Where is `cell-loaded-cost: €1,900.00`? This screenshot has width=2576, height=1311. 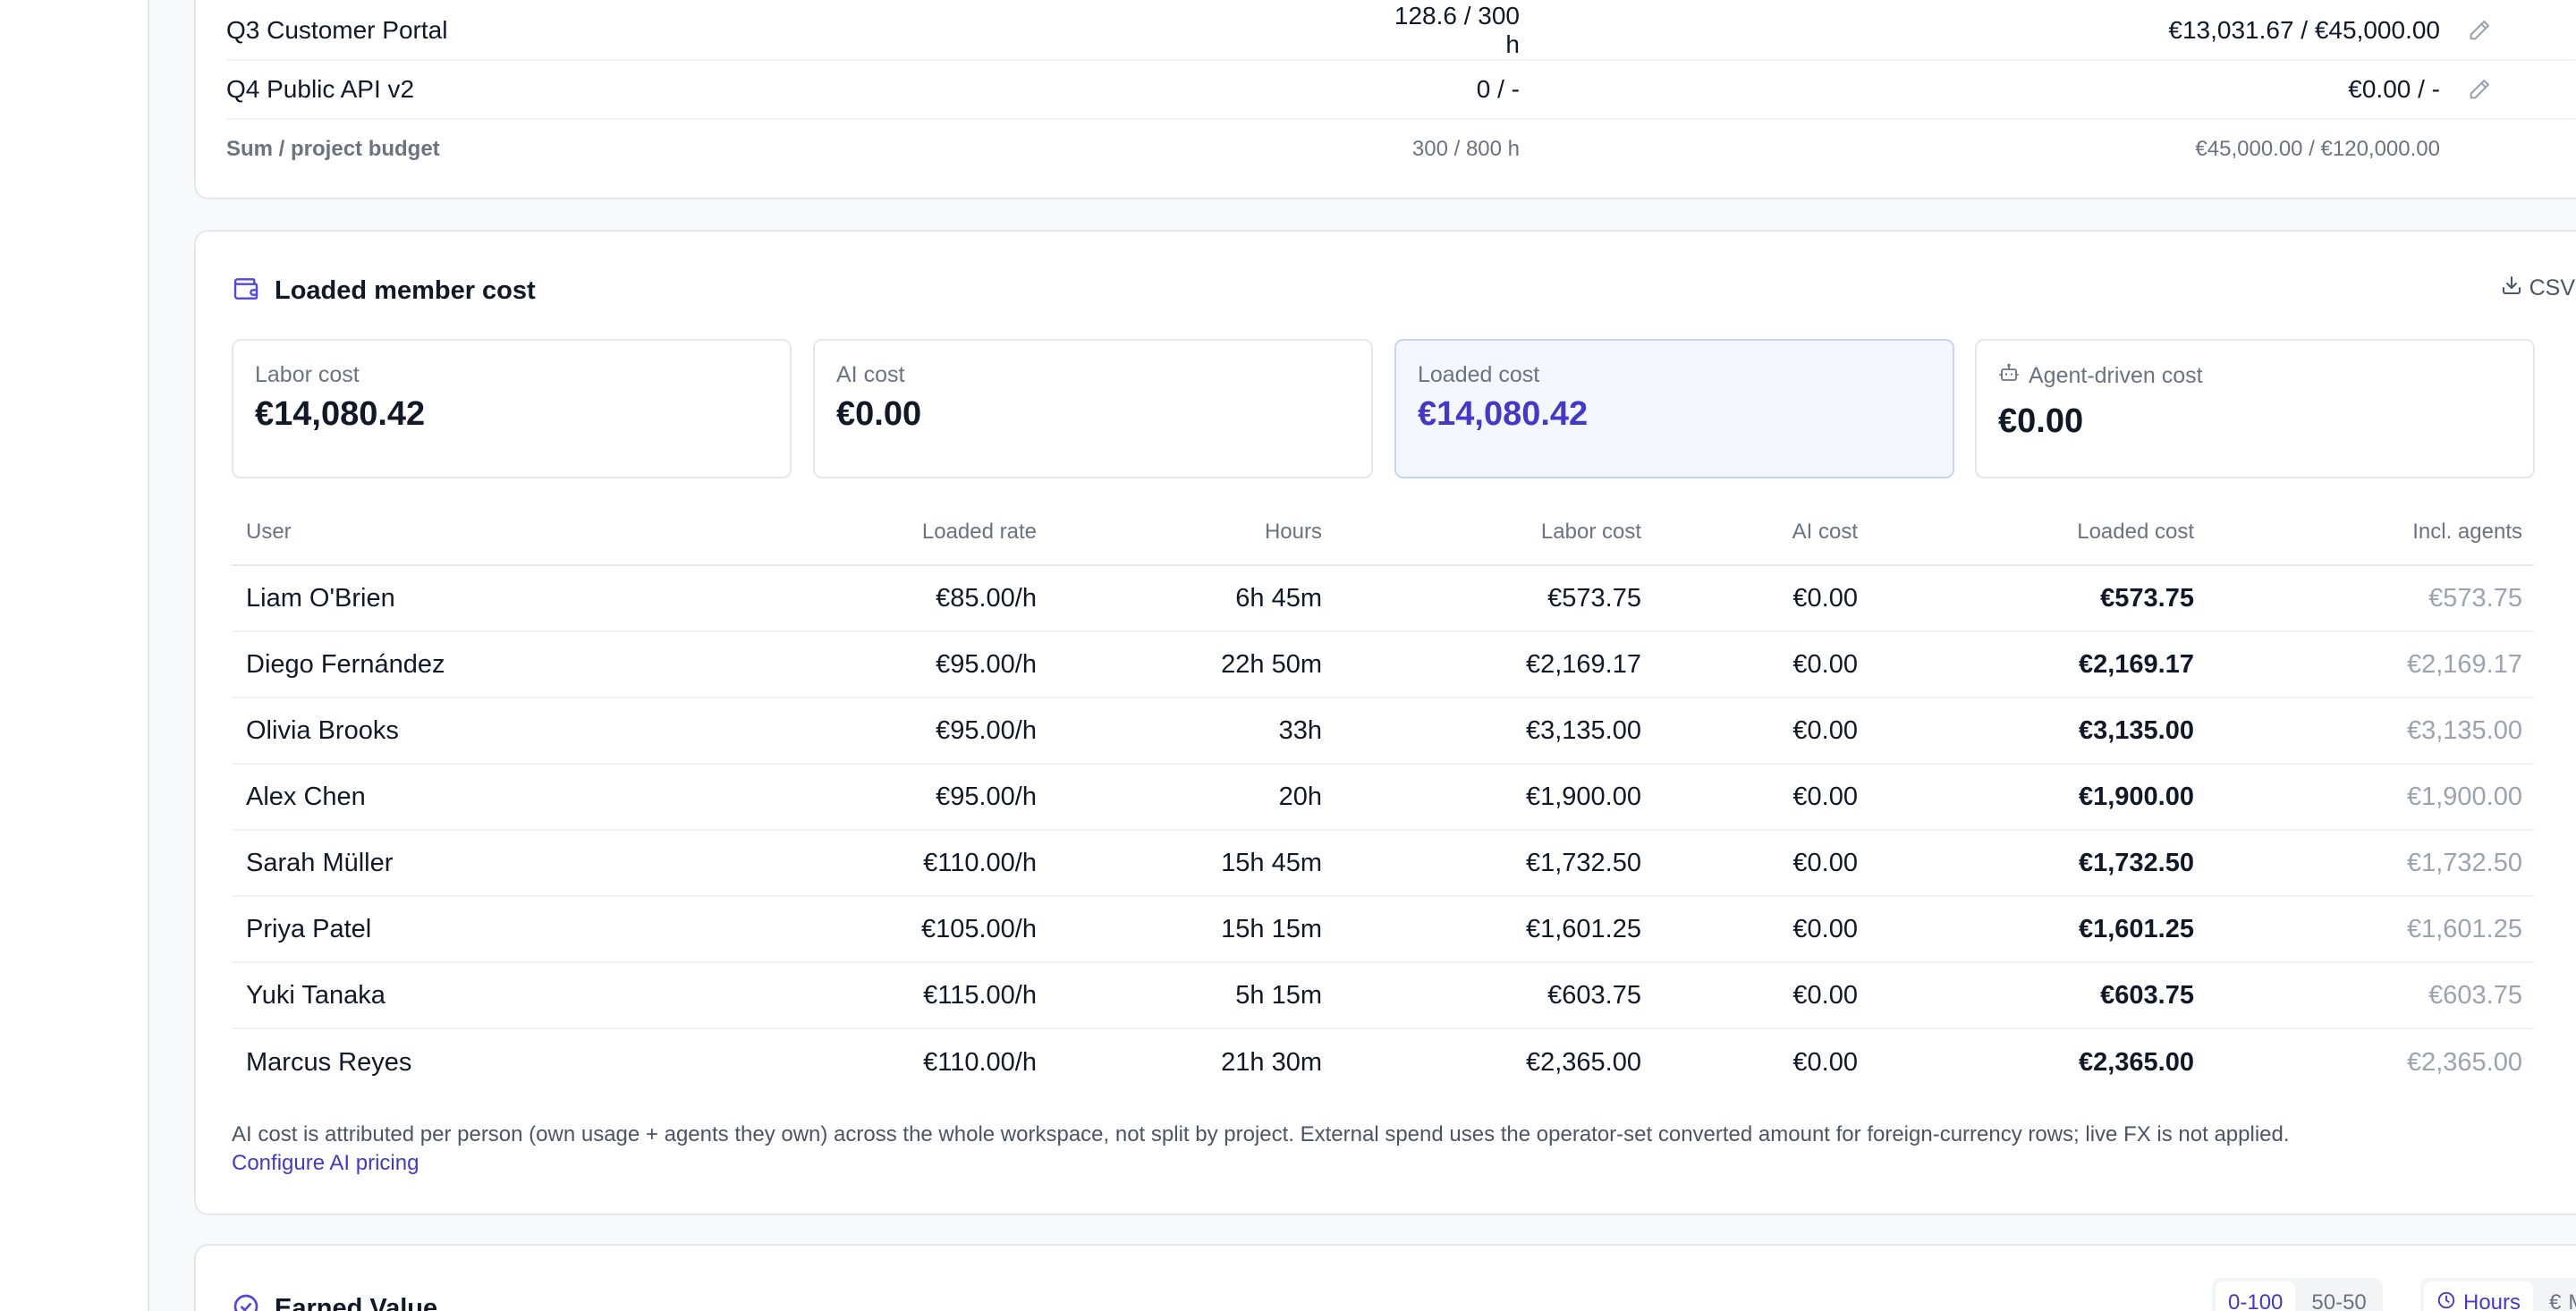
cell-loaded-cost: €1,900.00 is located at coordinates (2136, 796).